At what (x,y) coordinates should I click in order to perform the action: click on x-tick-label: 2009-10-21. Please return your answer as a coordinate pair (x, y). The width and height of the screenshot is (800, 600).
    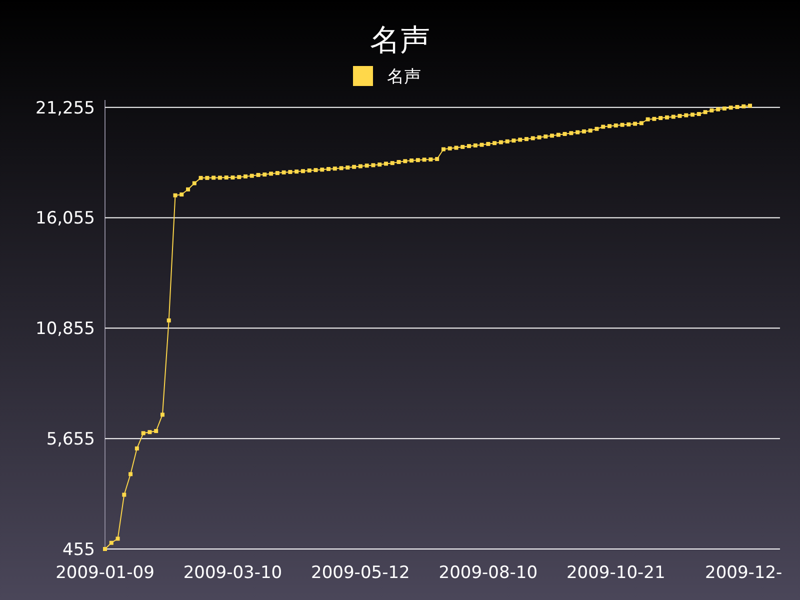
    Looking at the image, I should click on (616, 573).